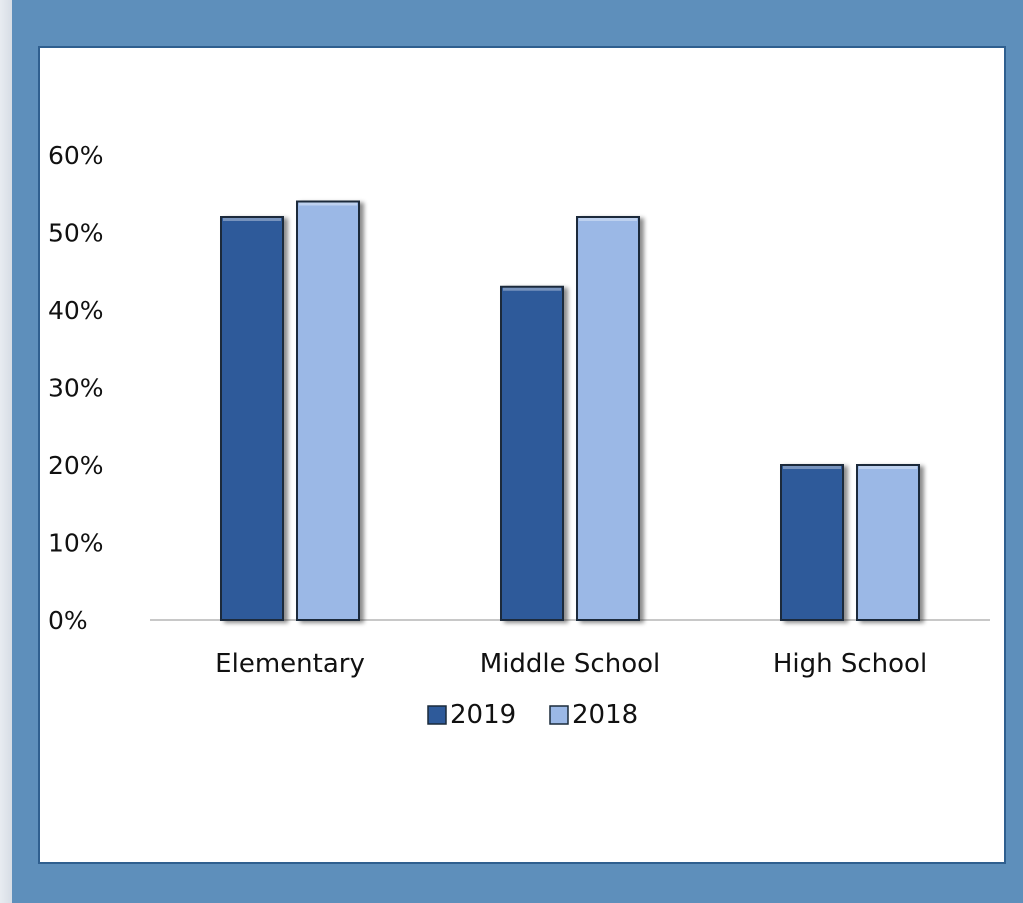 This screenshot has height=903, width=1023. What do you see at coordinates (532, 453) in the screenshot?
I see `bar-2019-middle-school` at bounding box center [532, 453].